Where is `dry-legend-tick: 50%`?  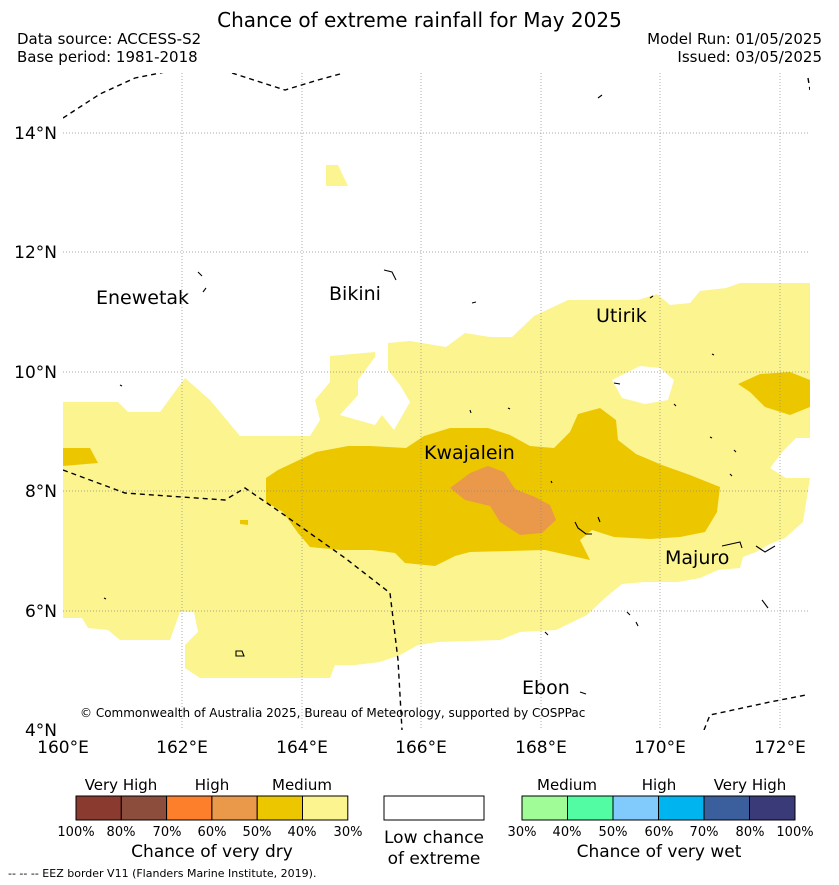 dry-legend-tick: 50% is located at coordinates (257, 832).